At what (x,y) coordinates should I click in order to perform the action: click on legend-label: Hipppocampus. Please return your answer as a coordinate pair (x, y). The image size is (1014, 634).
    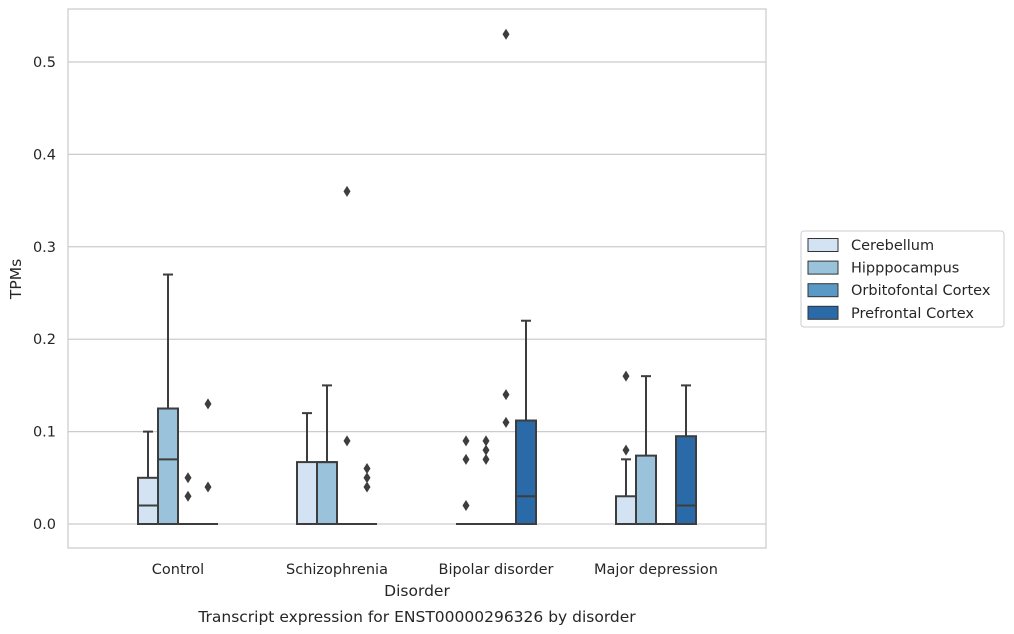
    Looking at the image, I should click on (905, 269).